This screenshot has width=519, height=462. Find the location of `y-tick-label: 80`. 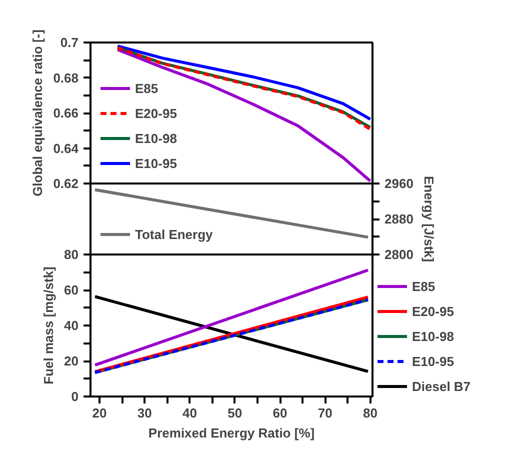

y-tick-label: 80 is located at coordinates (71, 254).